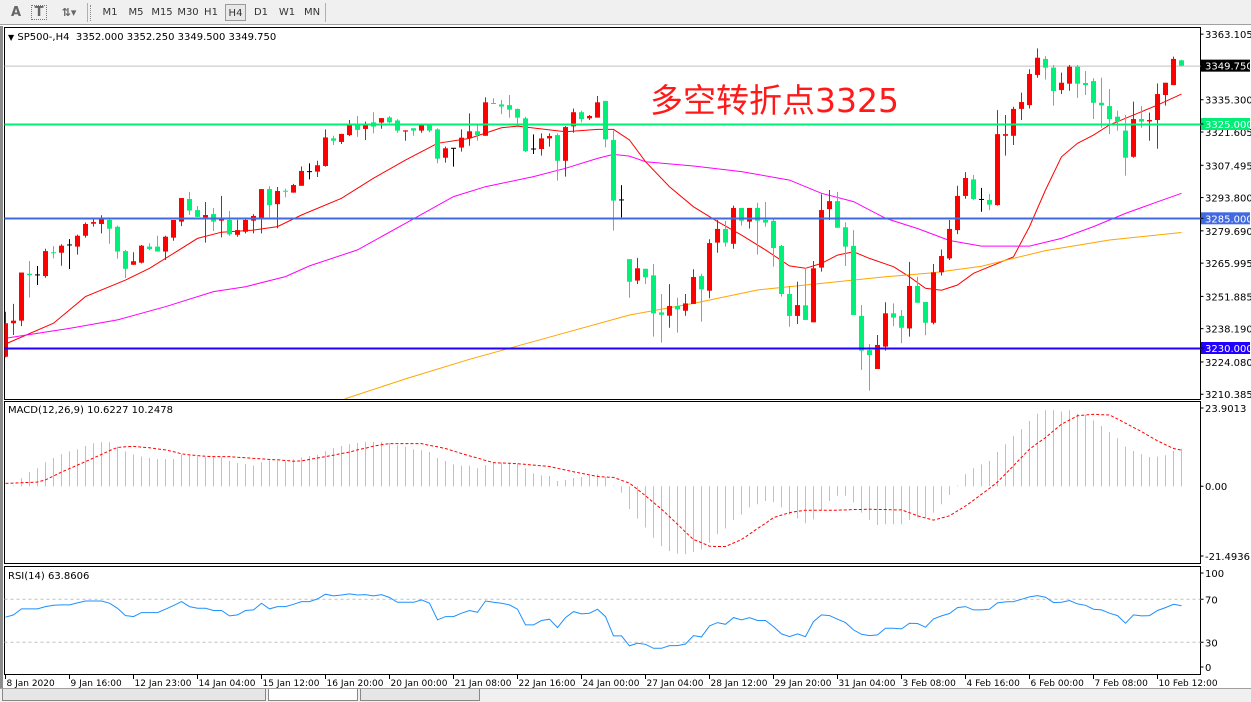 The width and height of the screenshot is (1251, 702). I want to click on timeframe-m5: M5, so click(136, 12).